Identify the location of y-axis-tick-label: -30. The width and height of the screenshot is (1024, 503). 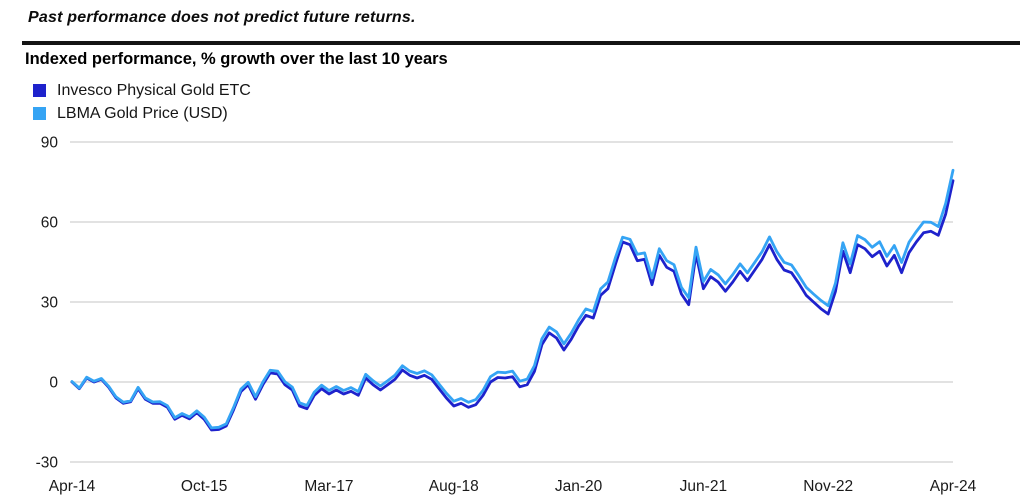
(47, 463).